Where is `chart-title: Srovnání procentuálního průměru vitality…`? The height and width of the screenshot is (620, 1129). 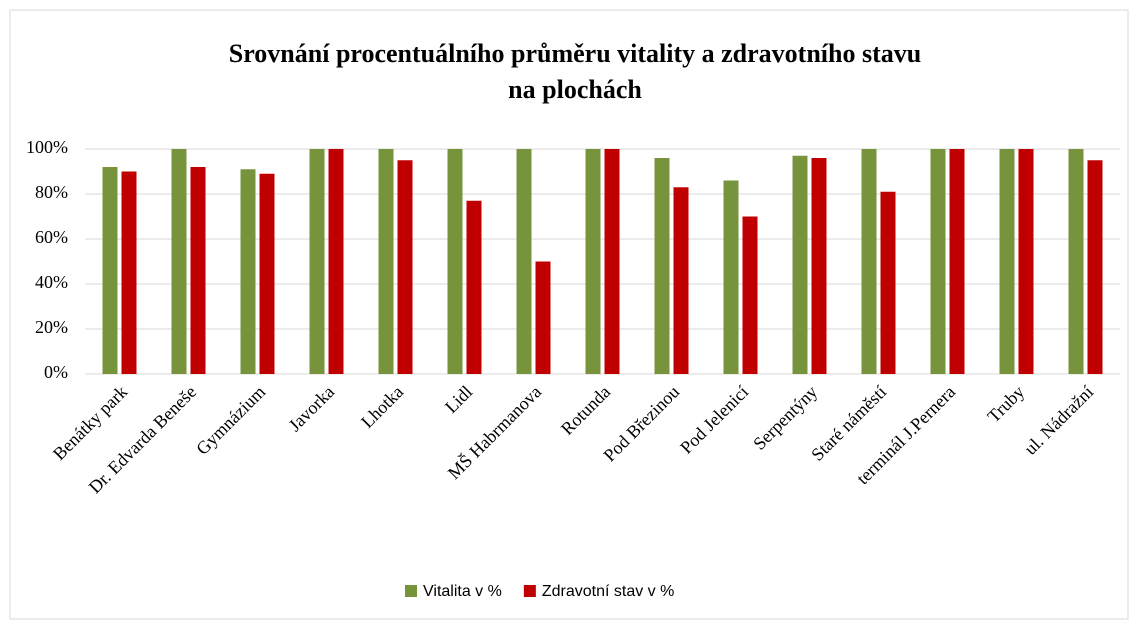
chart-title: Srovnání procentuálního průměru vitality… is located at coordinates (575, 53).